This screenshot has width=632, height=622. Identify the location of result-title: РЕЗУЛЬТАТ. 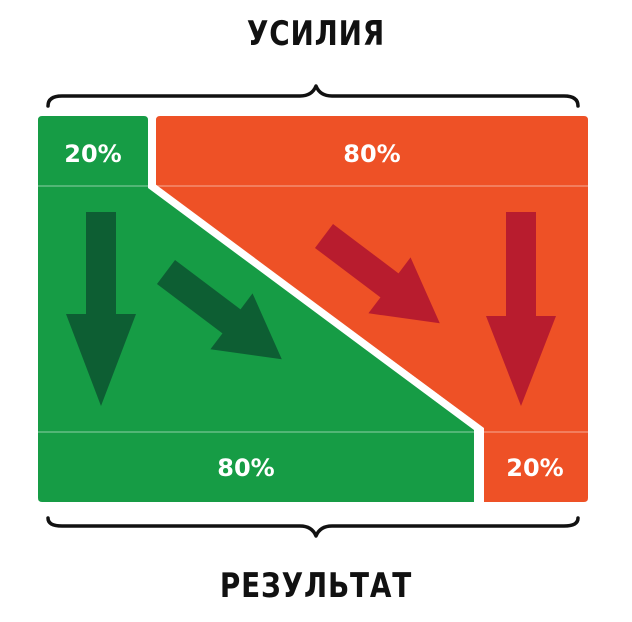
(316, 586).